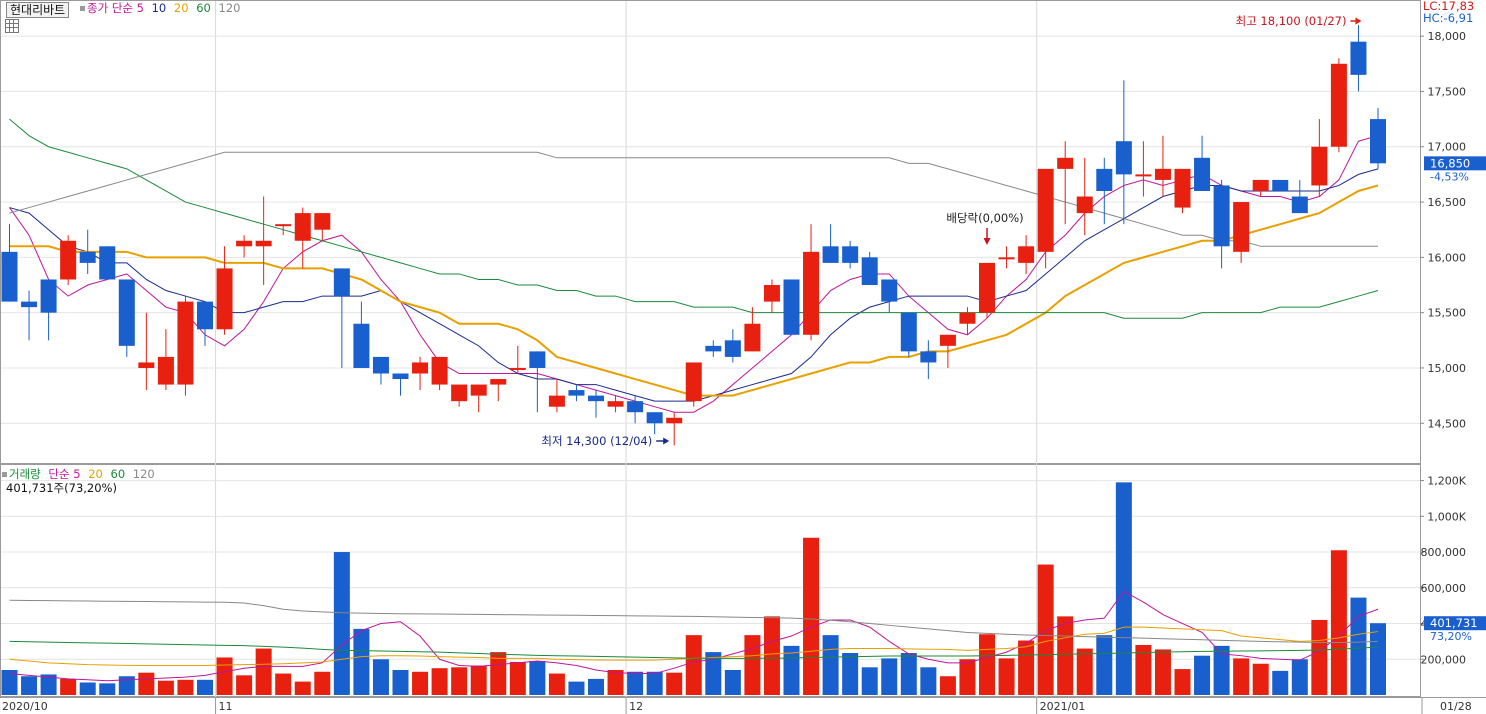 This screenshot has height=714, width=1486. I want to click on volume-info: 401,731주(73,20%), so click(61, 488).